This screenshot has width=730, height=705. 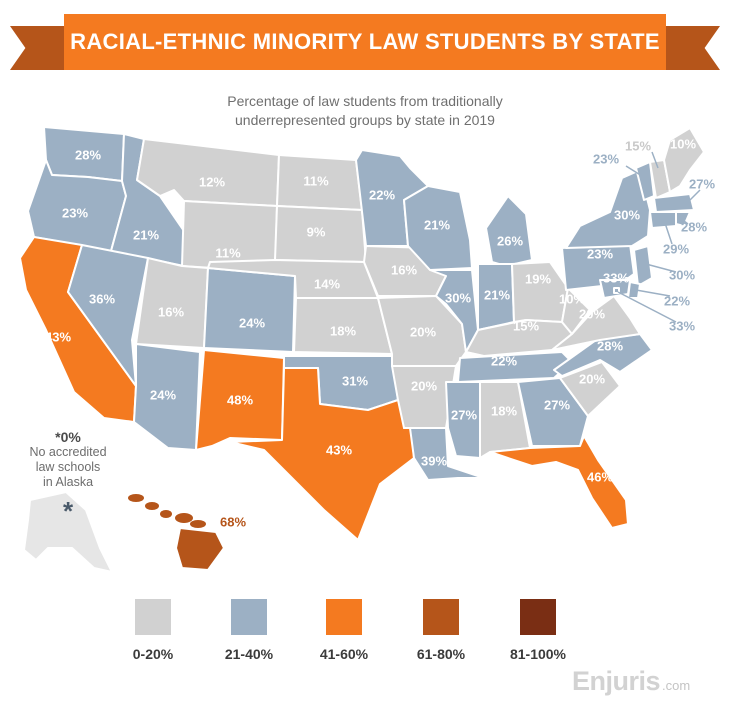 What do you see at coordinates (497, 294) in the screenshot?
I see `state-value-in: 21%` at bounding box center [497, 294].